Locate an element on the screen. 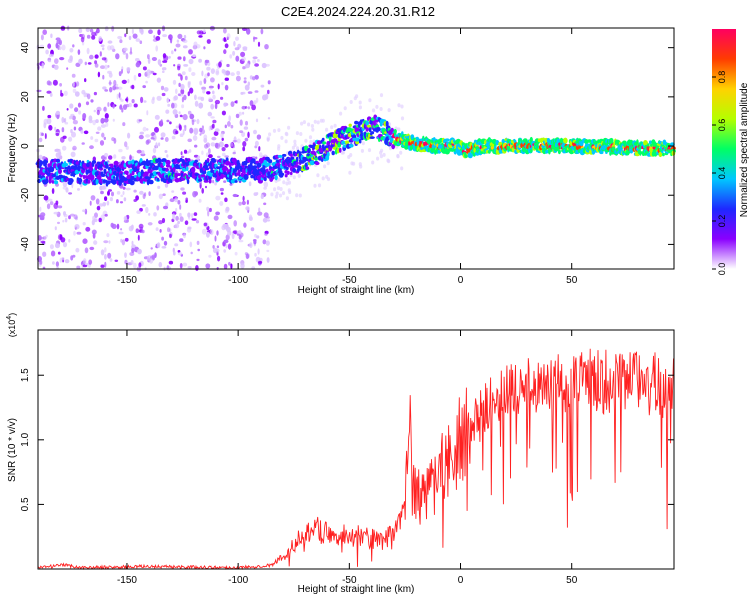 This screenshot has width=750, height=600. colorbar-tick-label: 0.6 is located at coordinates (722, 125).